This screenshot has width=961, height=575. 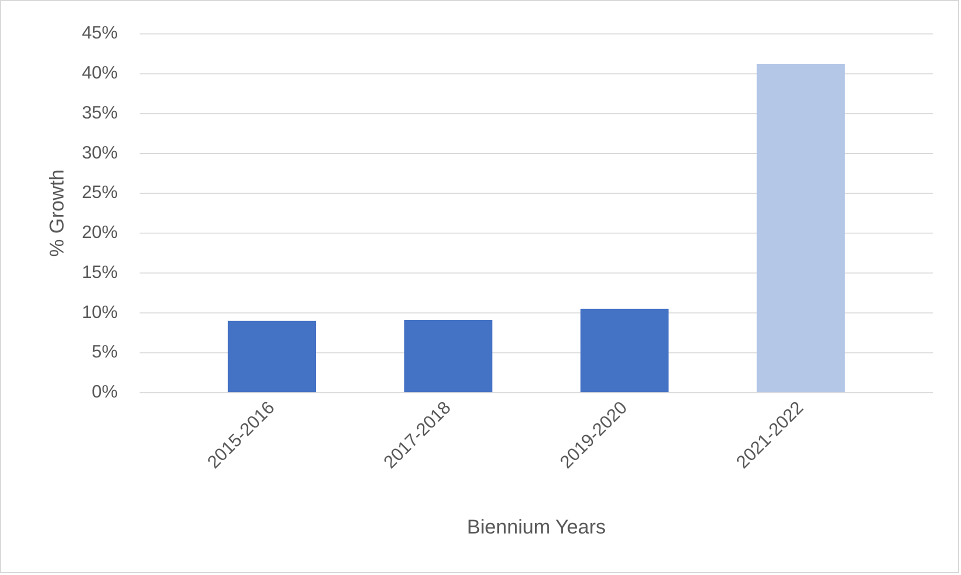 What do you see at coordinates (100, 312) in the screenshot?
I see `y-tick-label: 10%` at bounding box center [100, 312].